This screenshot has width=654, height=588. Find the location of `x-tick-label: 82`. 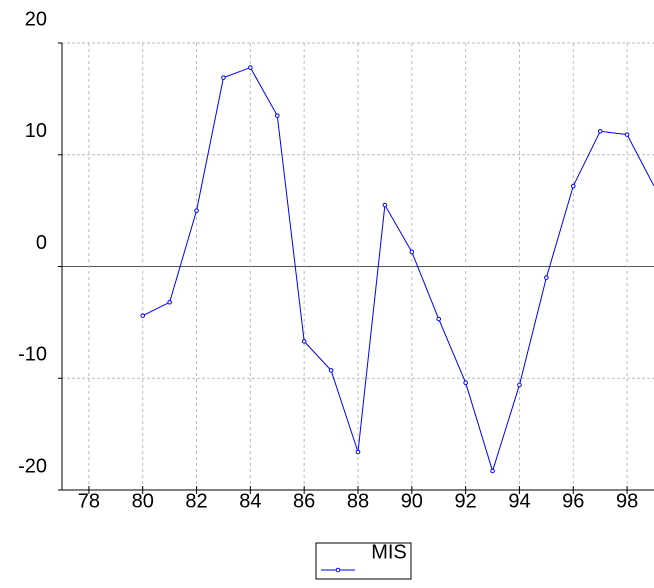

x-tick-label: 82 is located at coordinates (196, 501).